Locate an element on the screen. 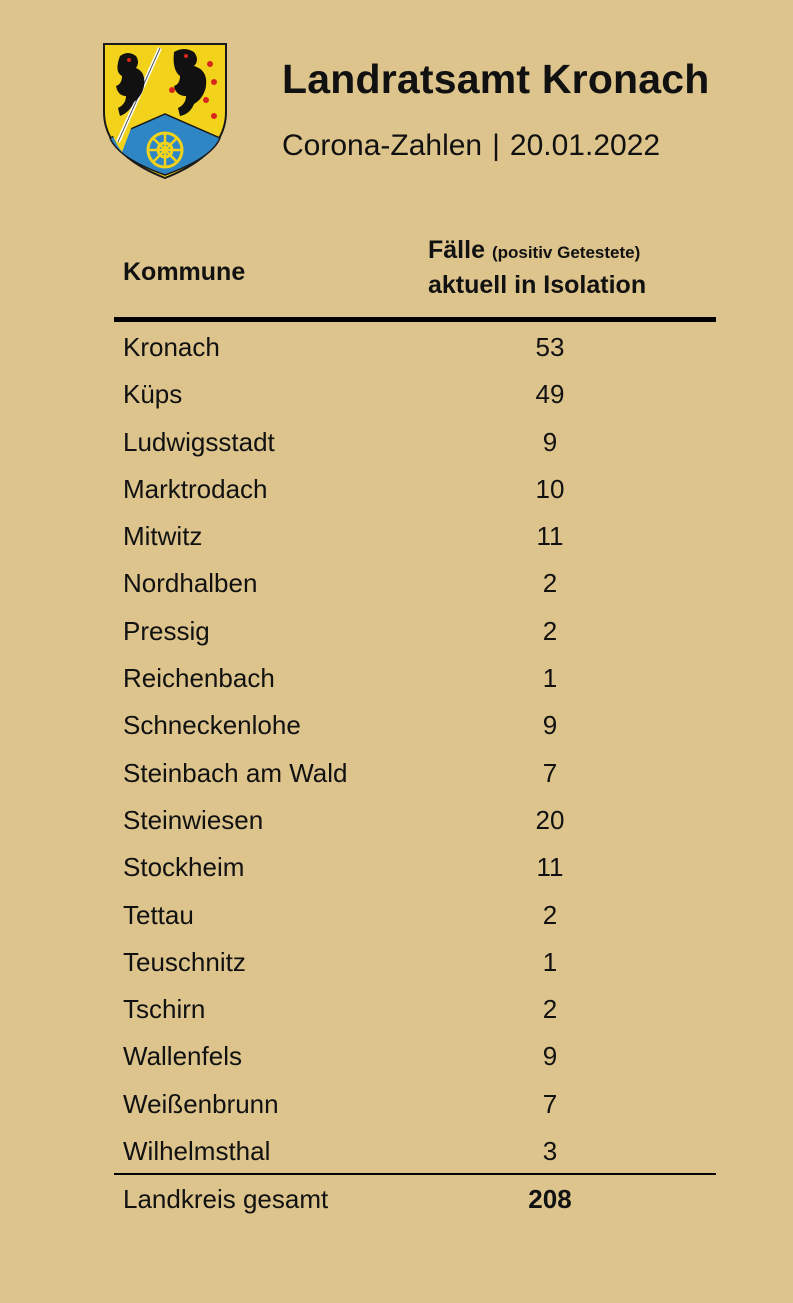 Image resolution: width=793 pixels, height=1303 pixels. row-kommune: Küps is located at coordinates (153, 394).